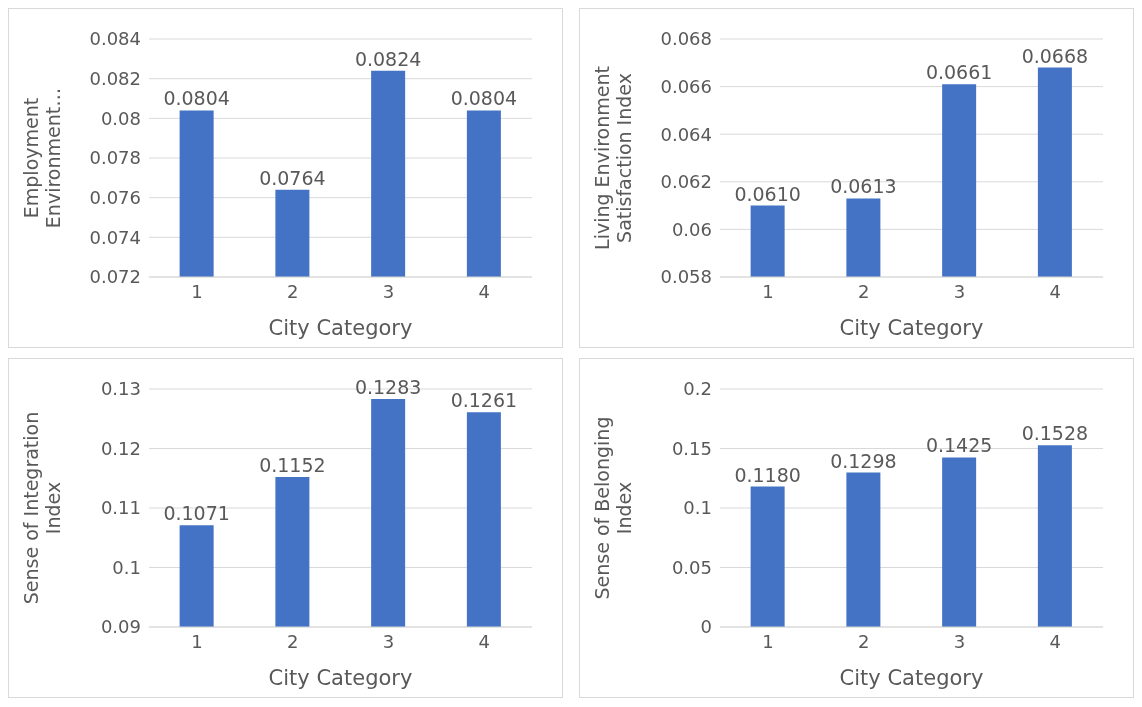 The width and height of the screenshot is (1142, 707). I want to click on y-tick-label: 0.064, so click(686, 134).